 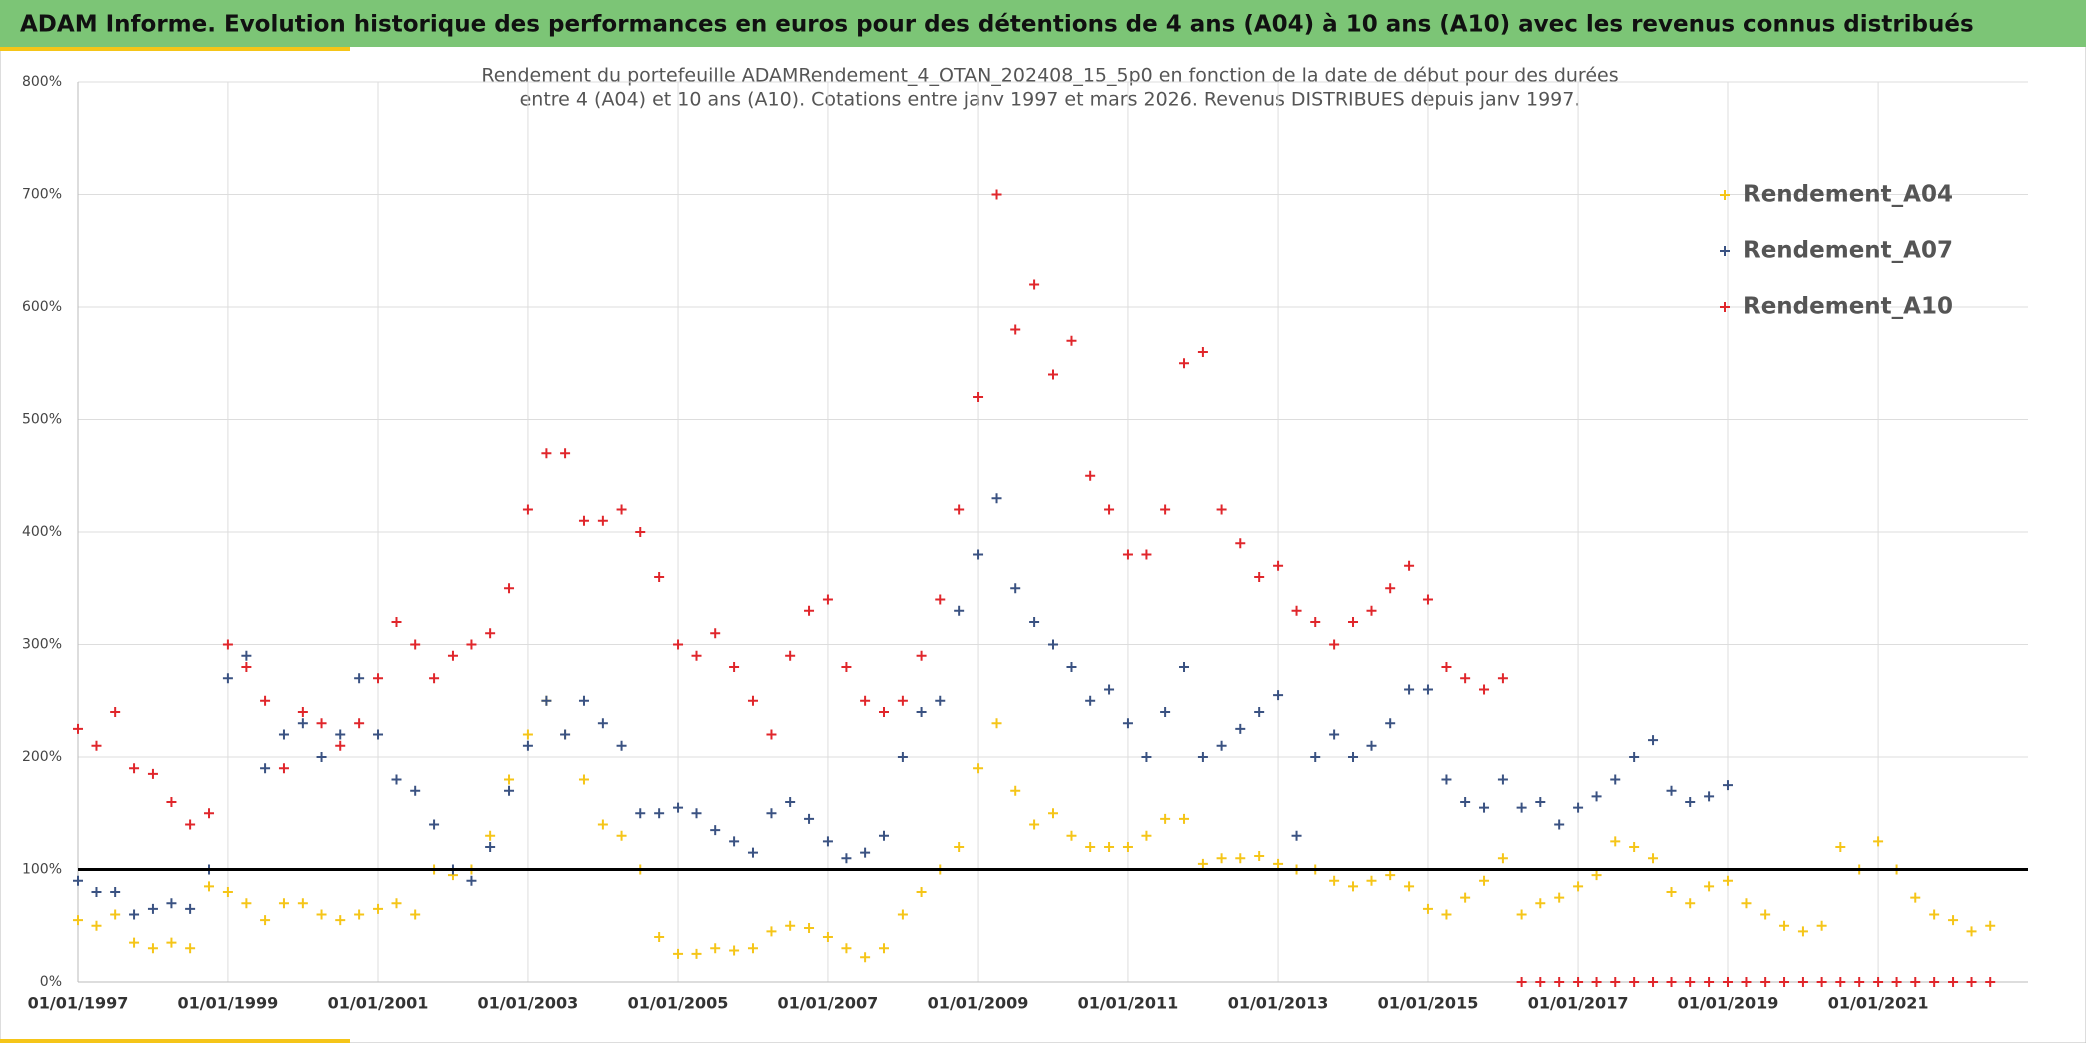 What do you see at coordinates (175, 1041) in the screenshot?
I see `accent` at bounding box center [175, 1041].